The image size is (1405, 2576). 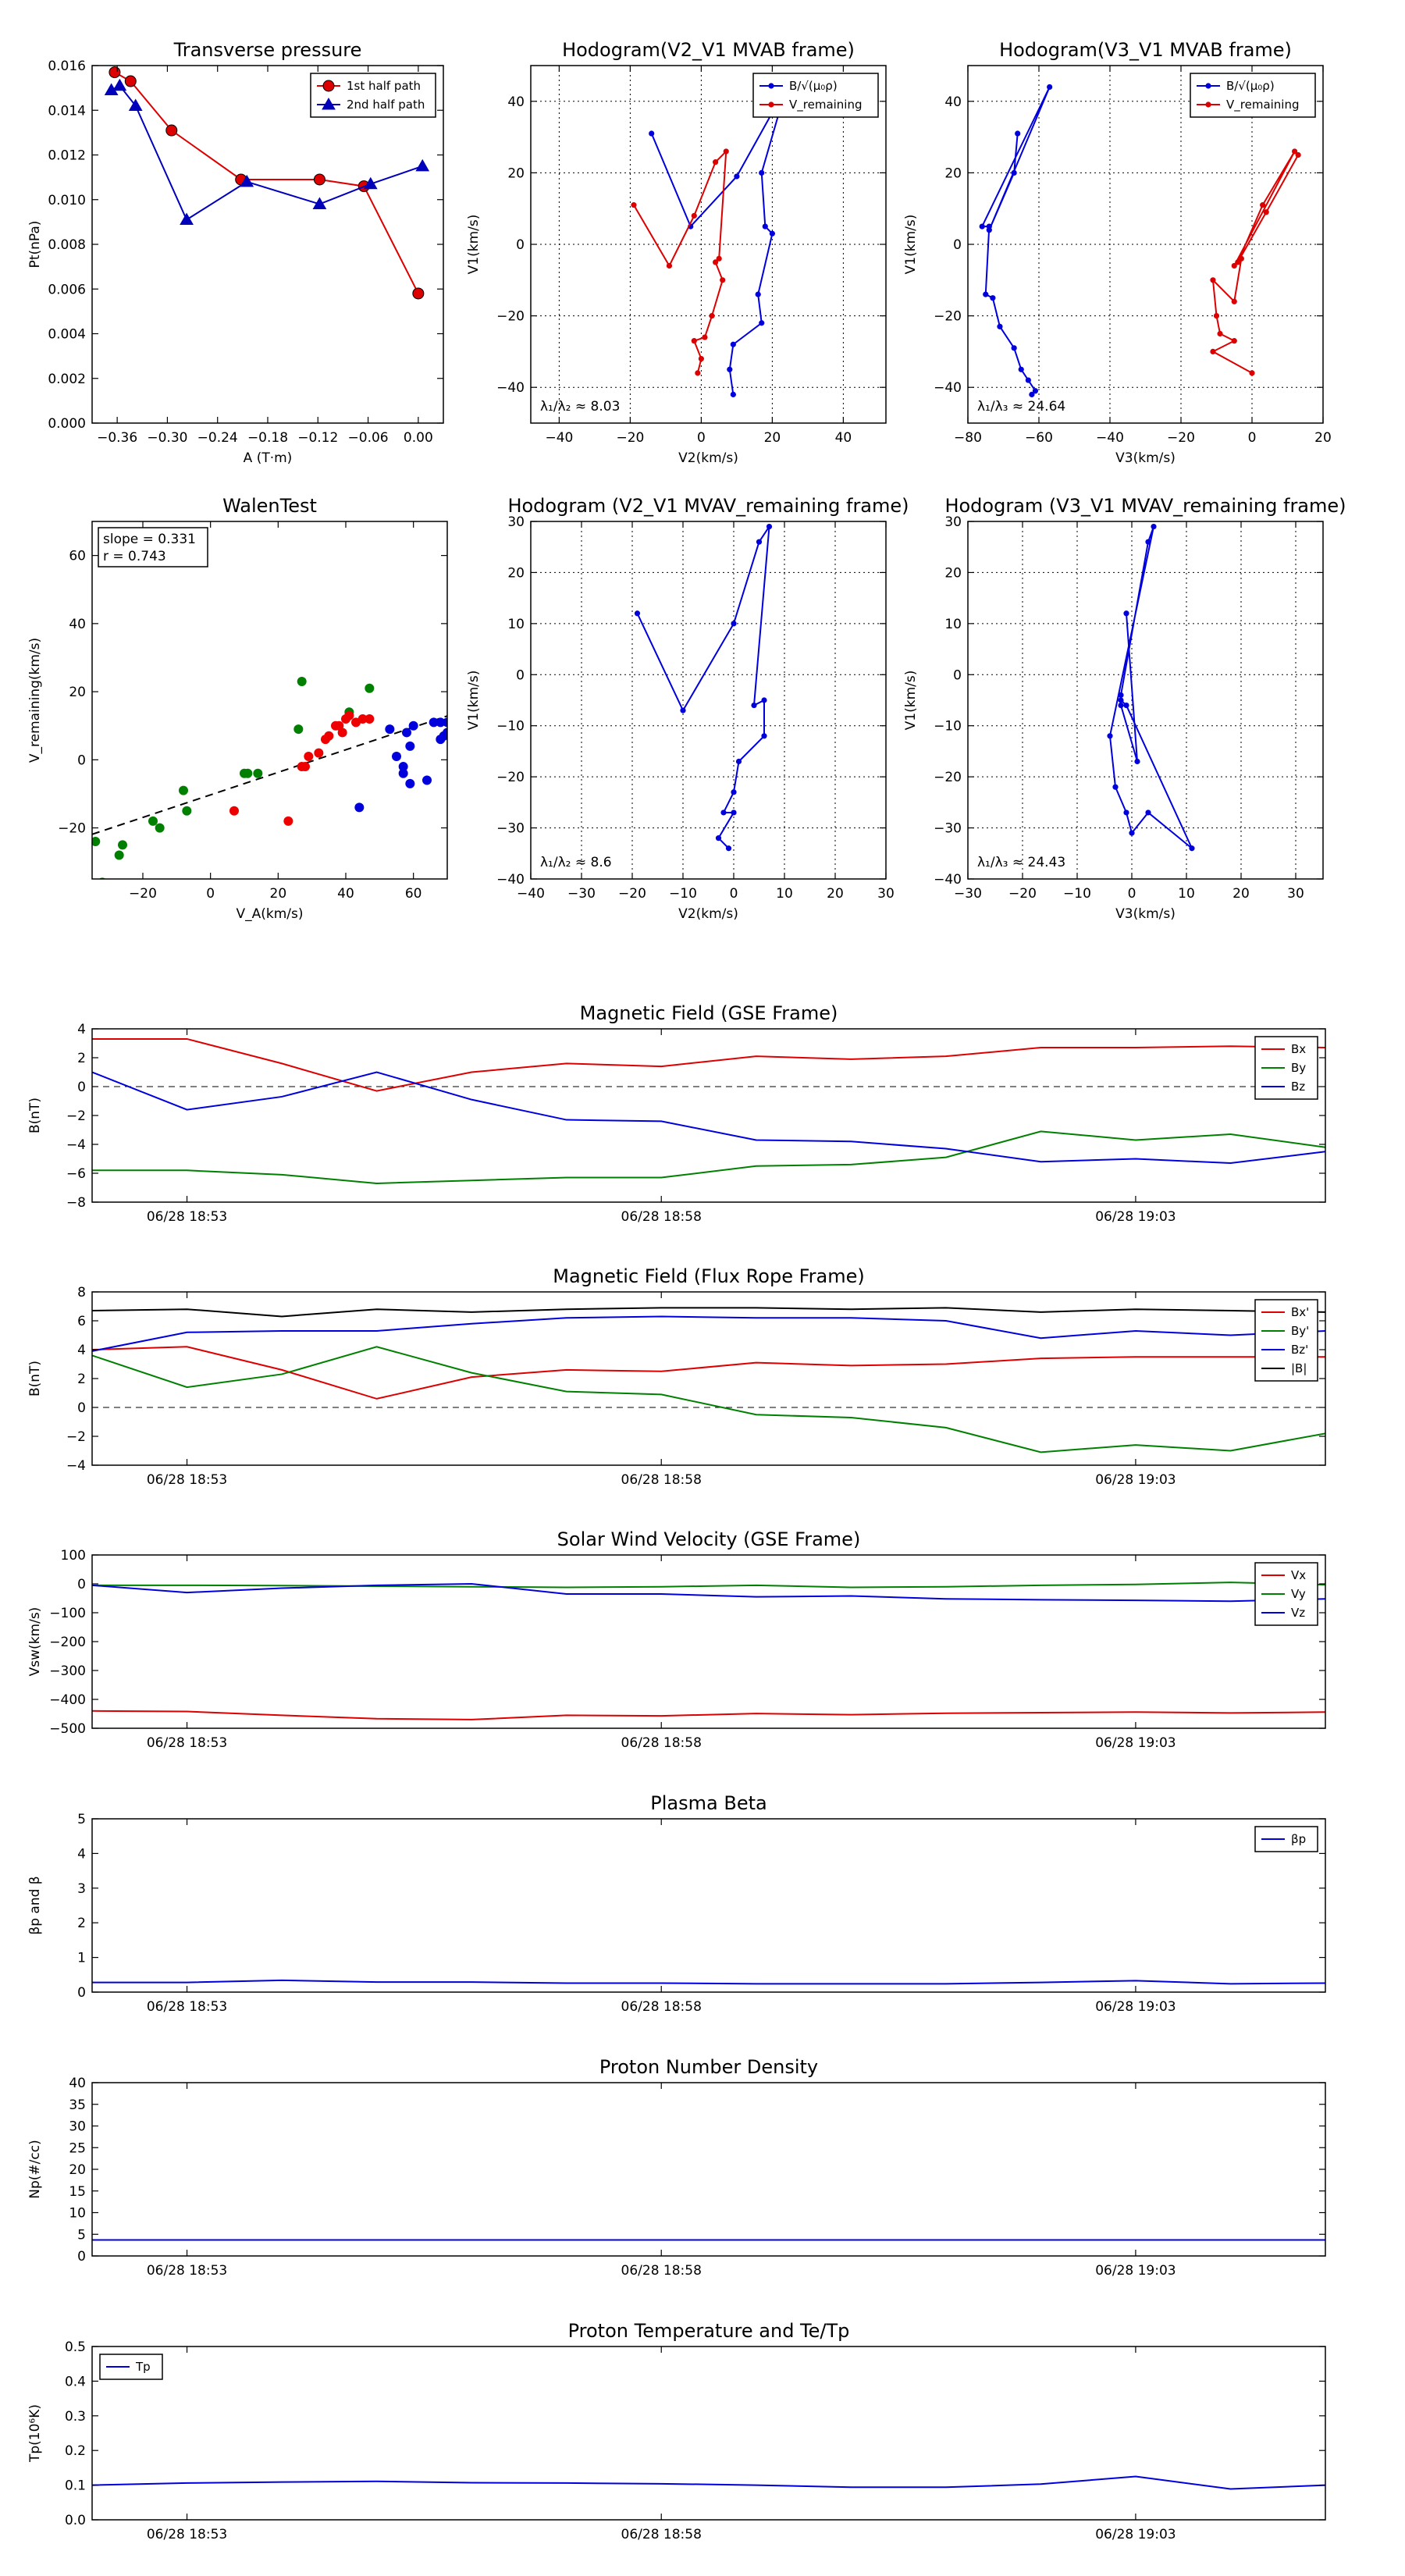 I want to click on chart-title: Hodogram(V3_V1 MVAB frame), so click(x=1146, y=50).